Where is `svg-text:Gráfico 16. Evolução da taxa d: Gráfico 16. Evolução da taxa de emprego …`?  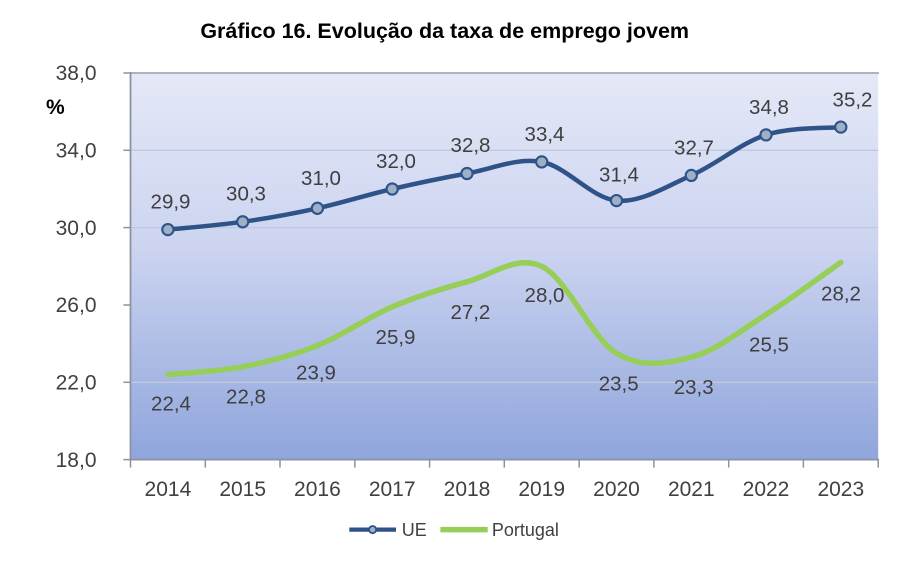 svg-text:Gráfico 16. Evolução da taxa d: Gráfico 16. Evolução da taxa de emprego … is located at coordinates (444, 31).